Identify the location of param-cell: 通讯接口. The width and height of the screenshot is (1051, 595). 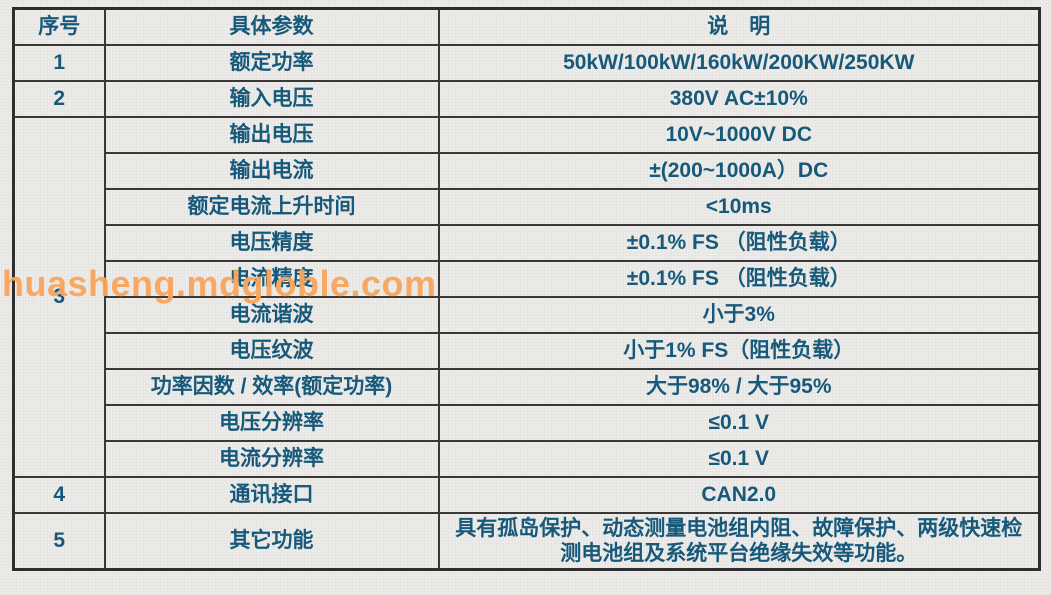
(271, 494).